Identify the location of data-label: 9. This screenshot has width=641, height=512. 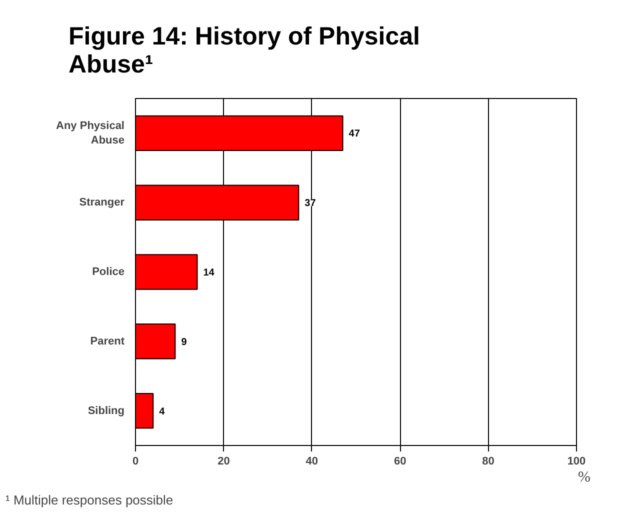
(184, 342).